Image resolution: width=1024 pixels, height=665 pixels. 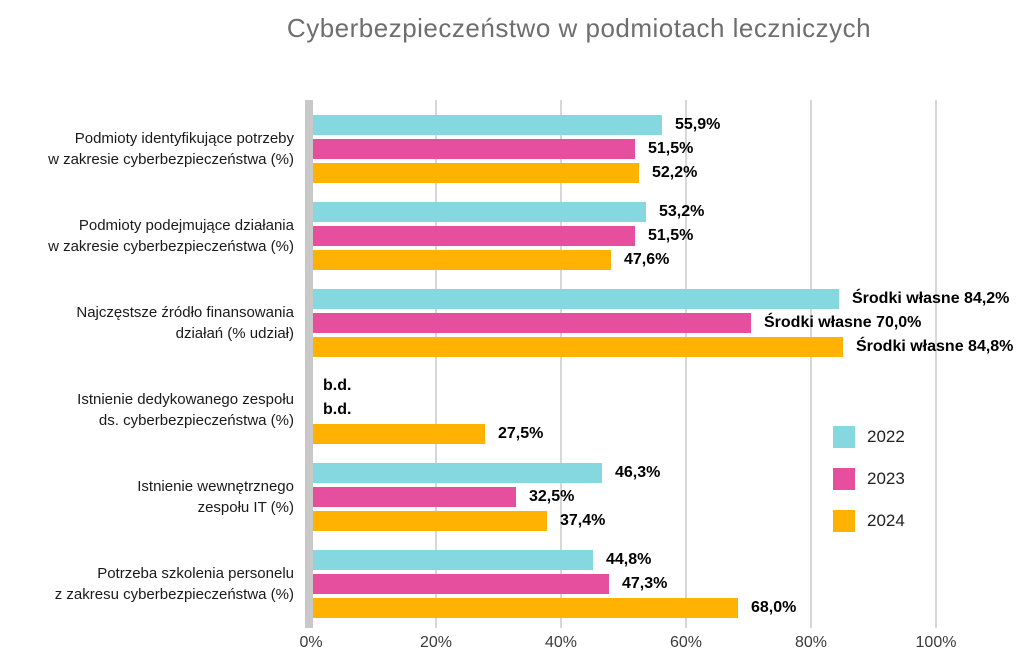 What do you see at coordinates (844, 437) in the screenshot?
I see `legend-swatch-2022` at bounding box center [844, 437].